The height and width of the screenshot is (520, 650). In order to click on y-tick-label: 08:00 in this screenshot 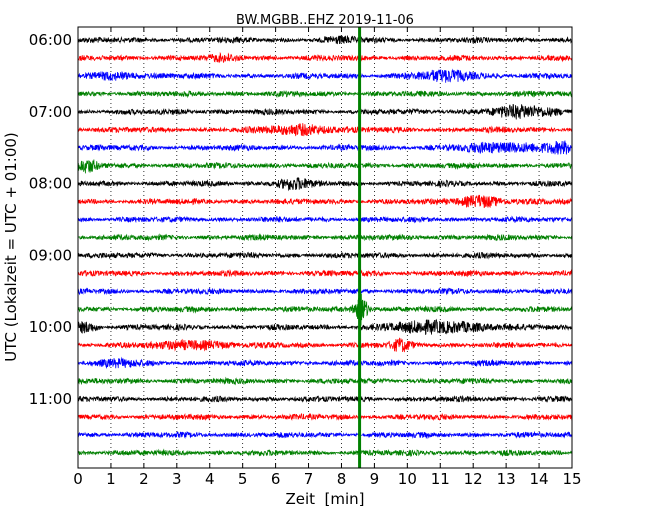, I will do `click(50, 184)`.